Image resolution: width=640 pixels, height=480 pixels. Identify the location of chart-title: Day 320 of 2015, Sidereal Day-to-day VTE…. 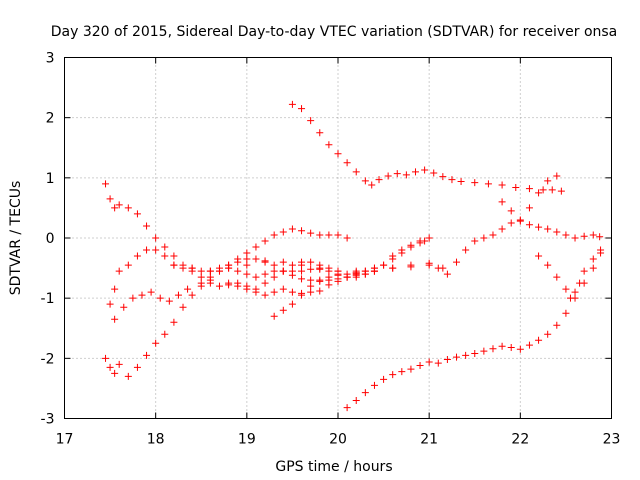
(334, 32).